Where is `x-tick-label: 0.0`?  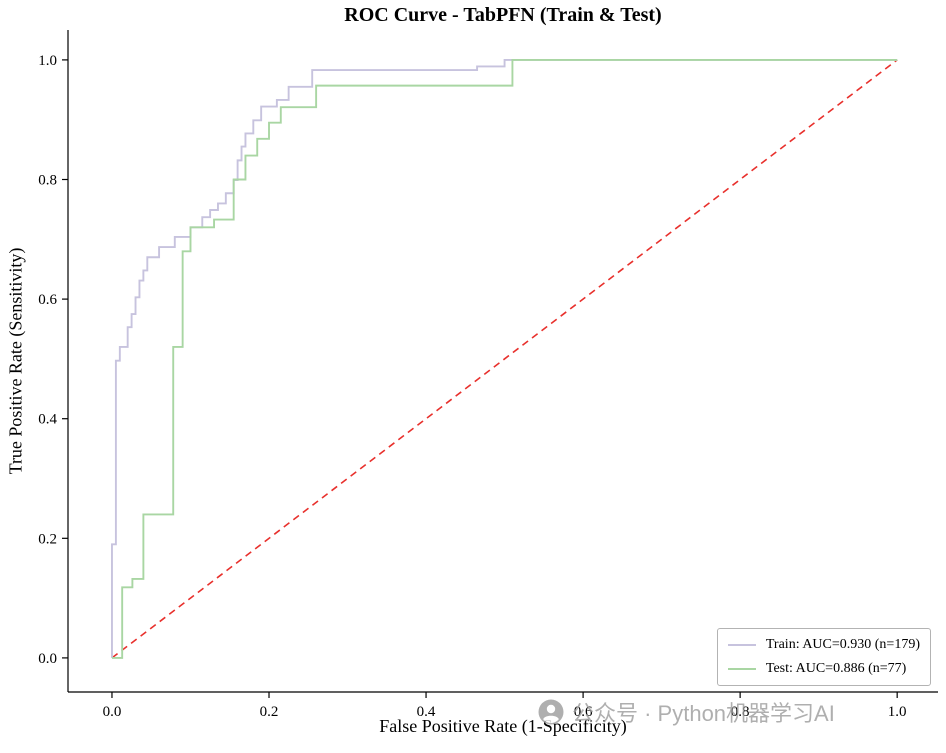
x-tick-label: 0.0 is located at coordinates (112, 712).